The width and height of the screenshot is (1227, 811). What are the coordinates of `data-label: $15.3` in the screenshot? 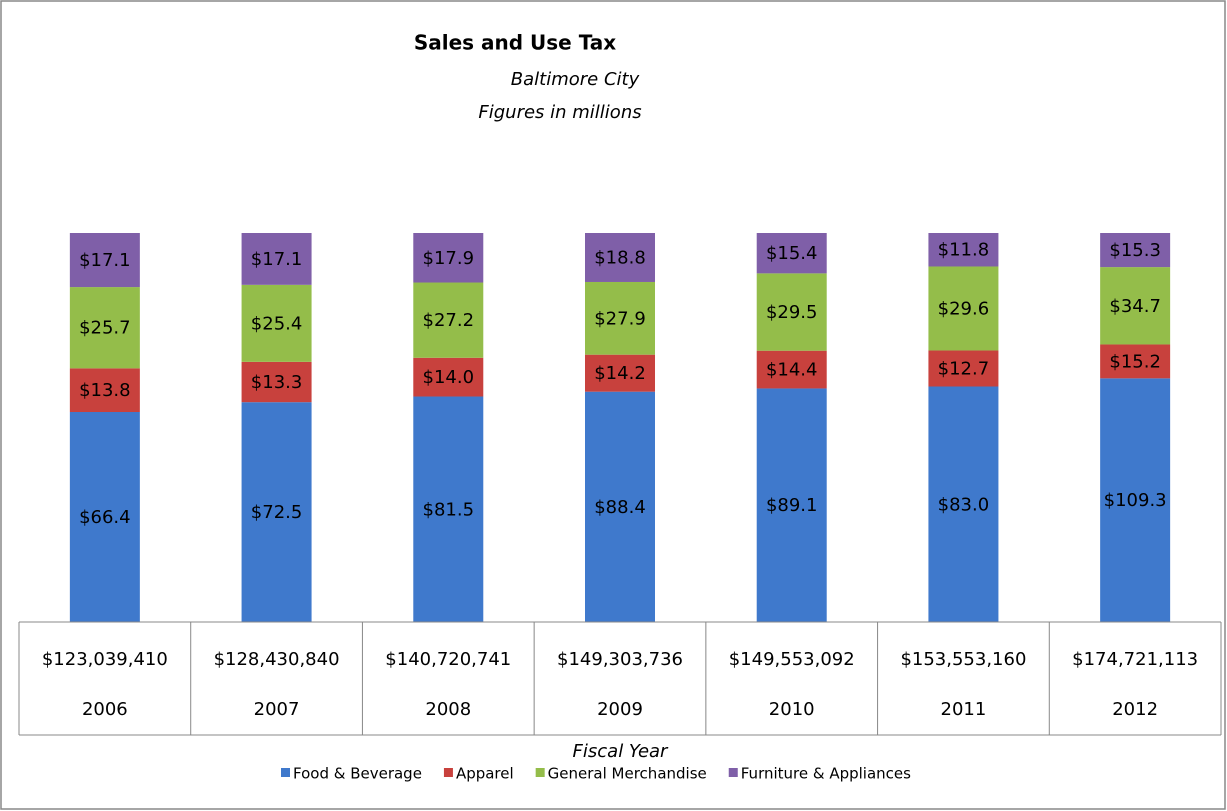 It's located at (1135, 250).